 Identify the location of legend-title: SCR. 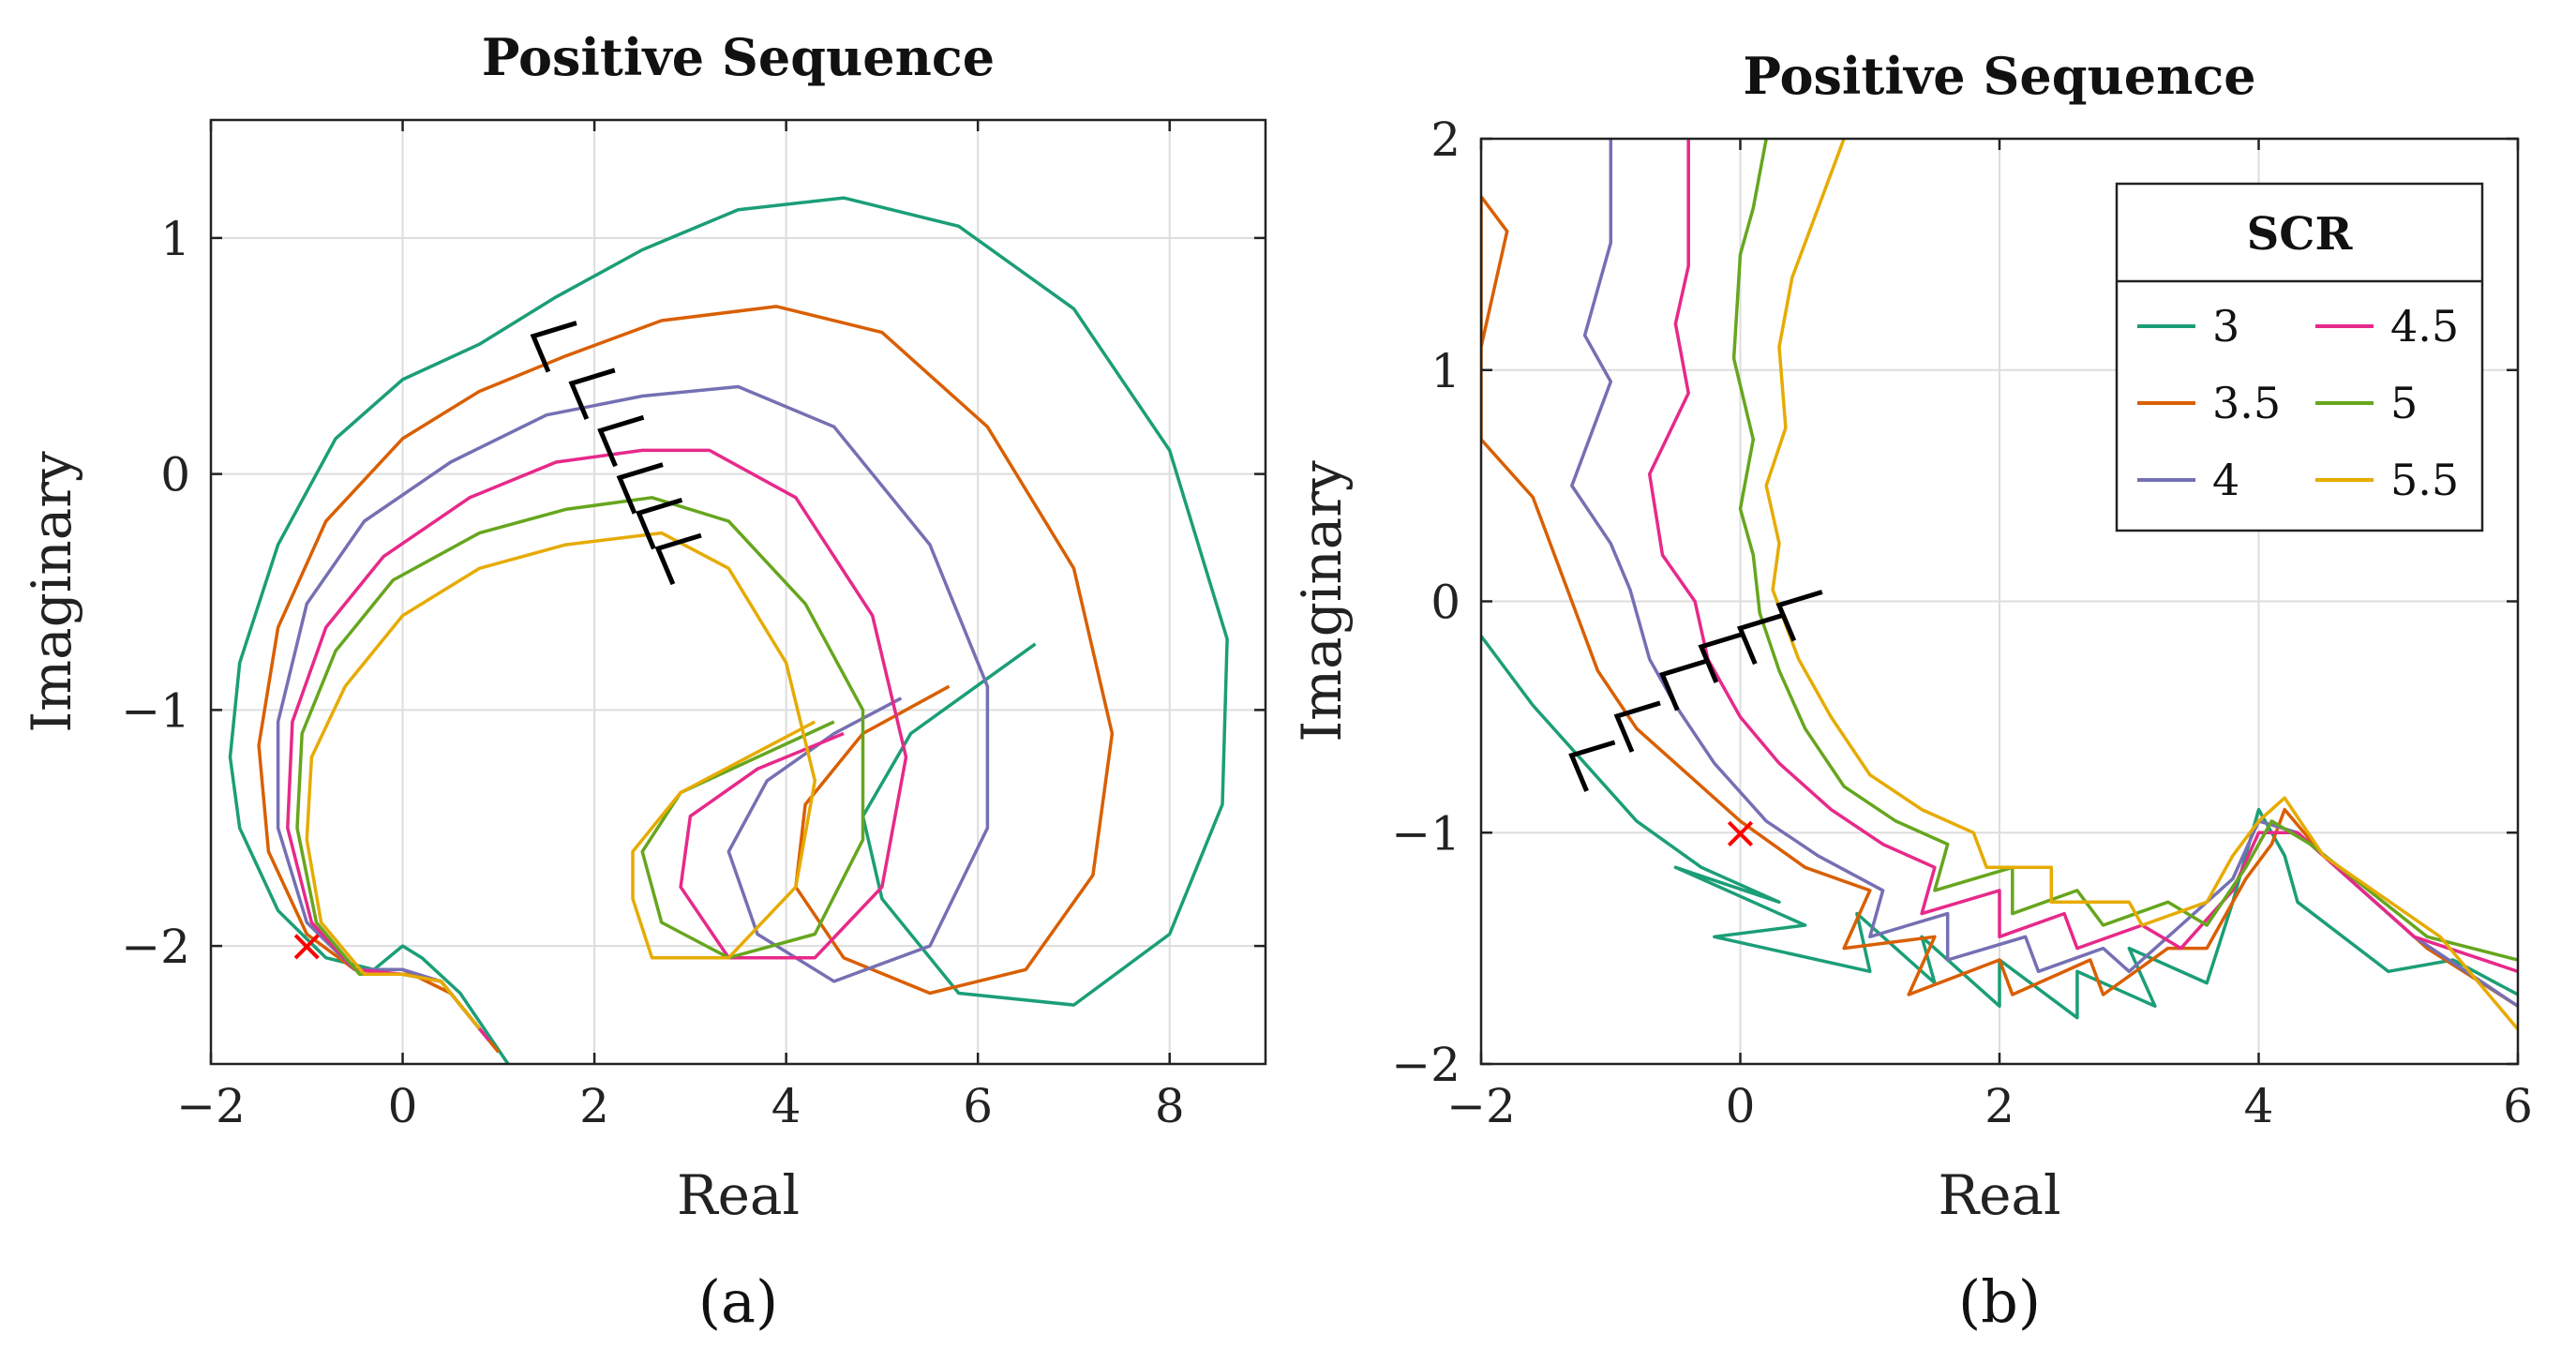
(2300, 234).